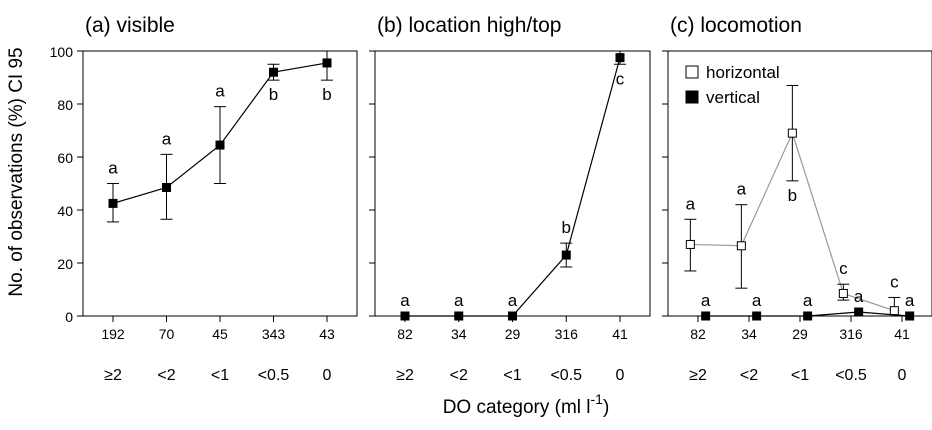 This screenshot has width=932, height=430. I want to click on x-axis-label: DO category (ml l-1), so click(526, 404).